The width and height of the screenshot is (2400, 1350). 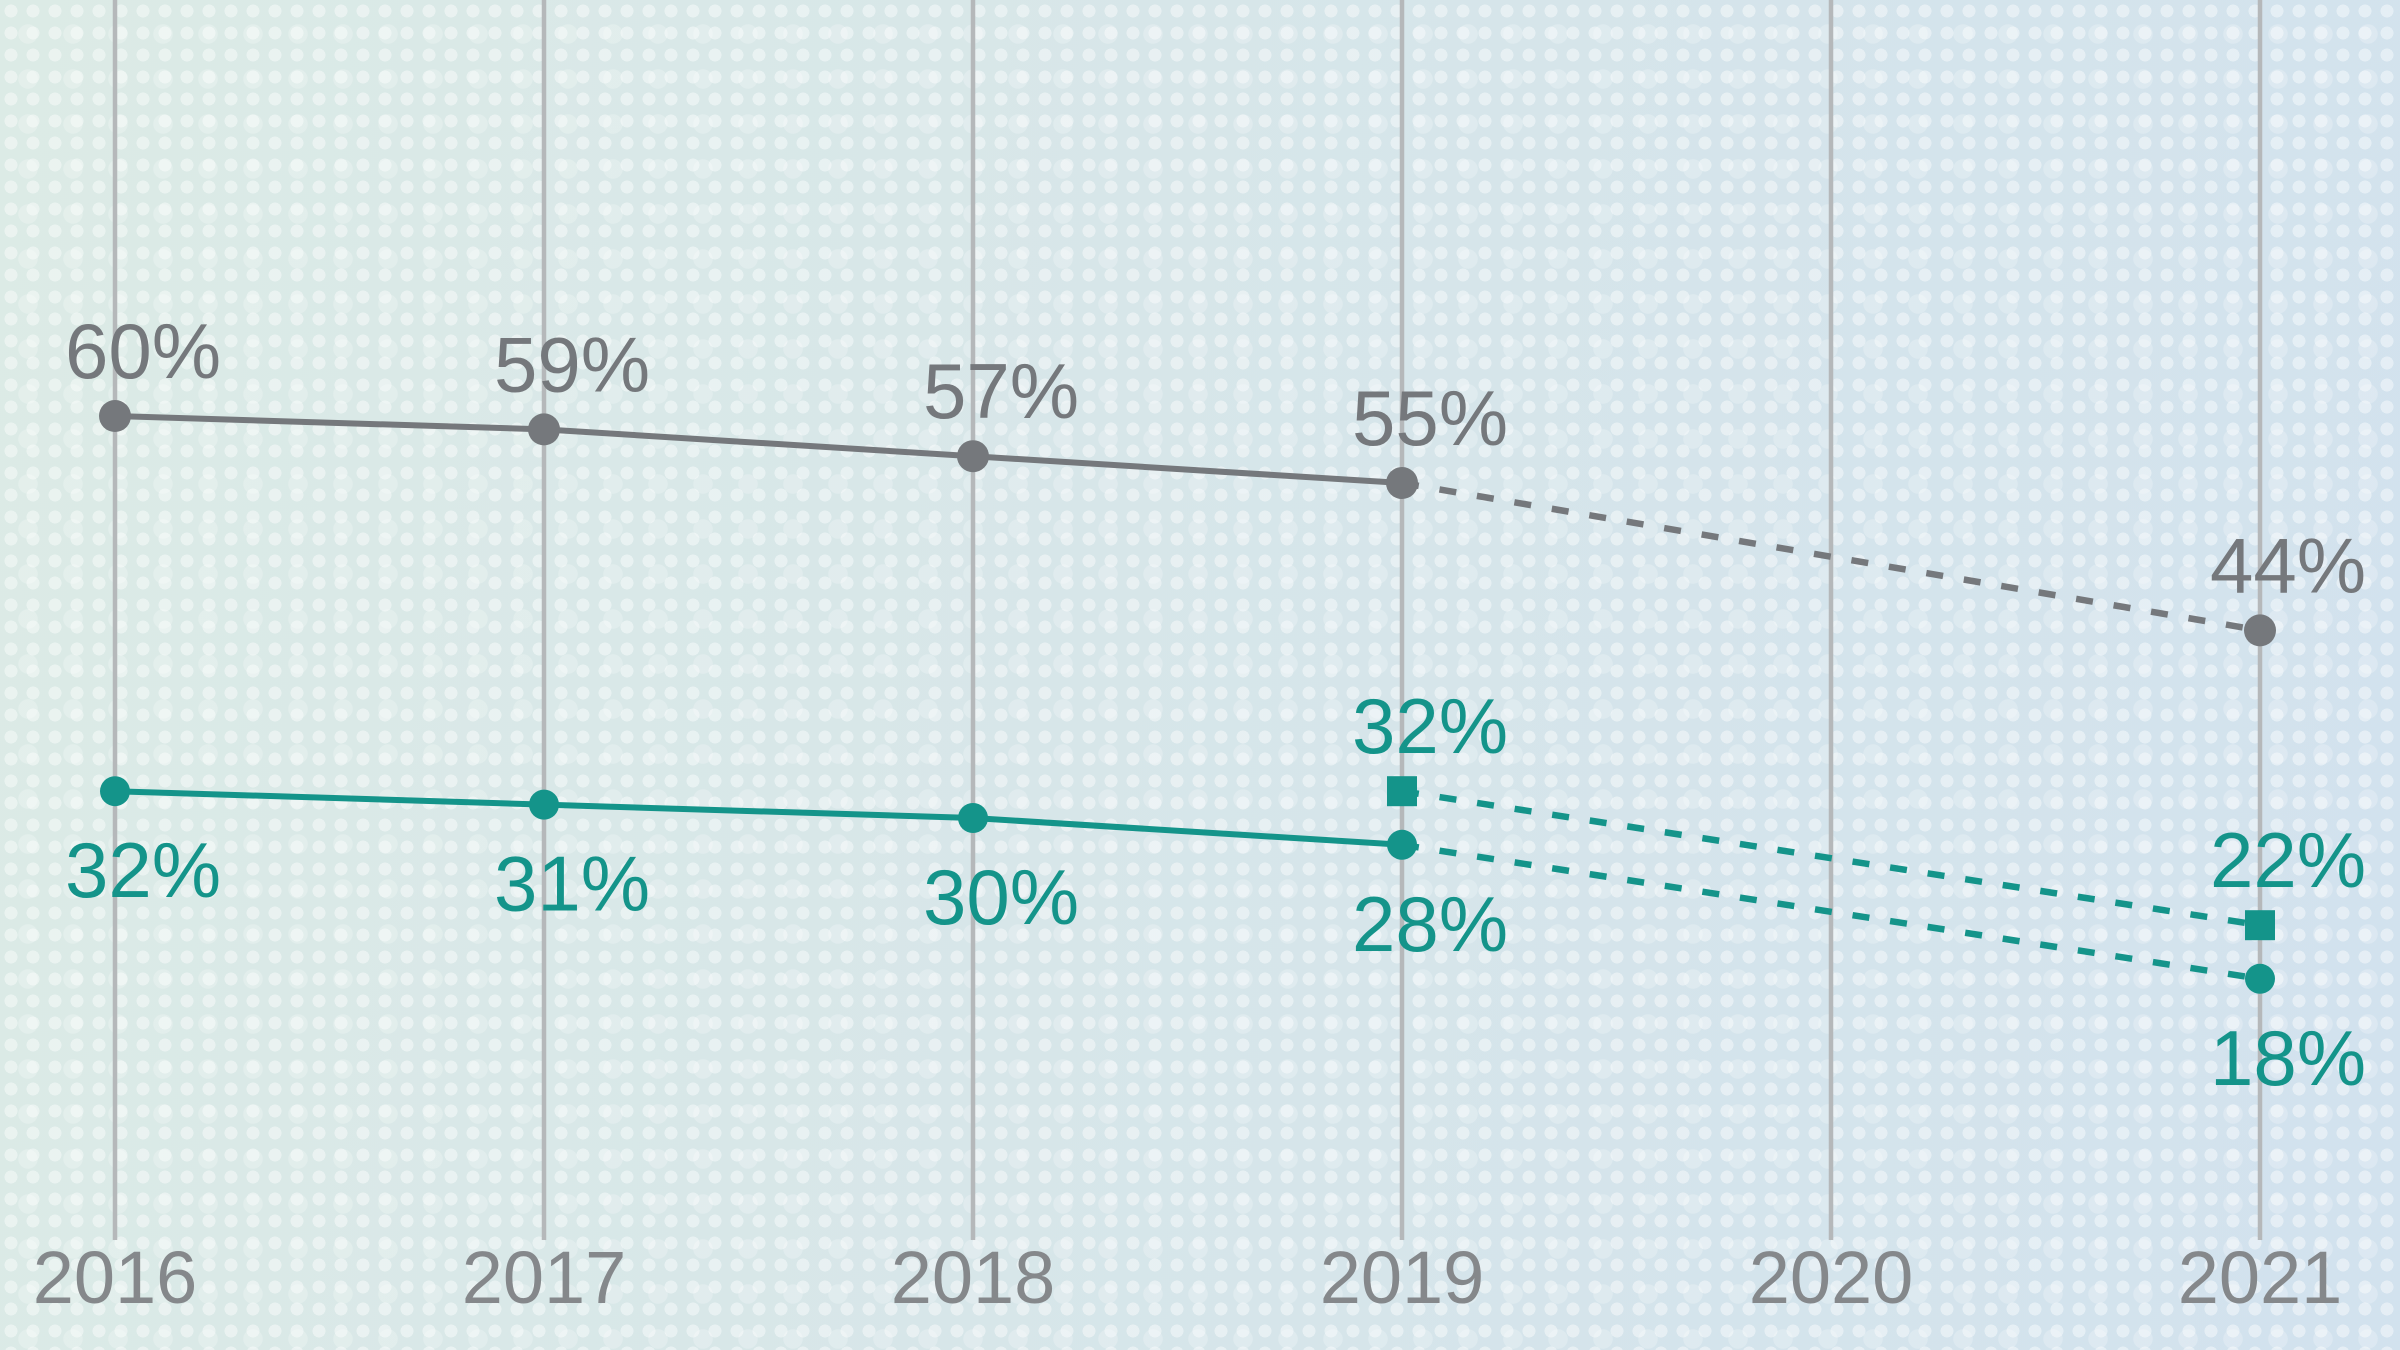 I want to click on gray-circle-series-dashed-line, so click(x=1831, y=556).